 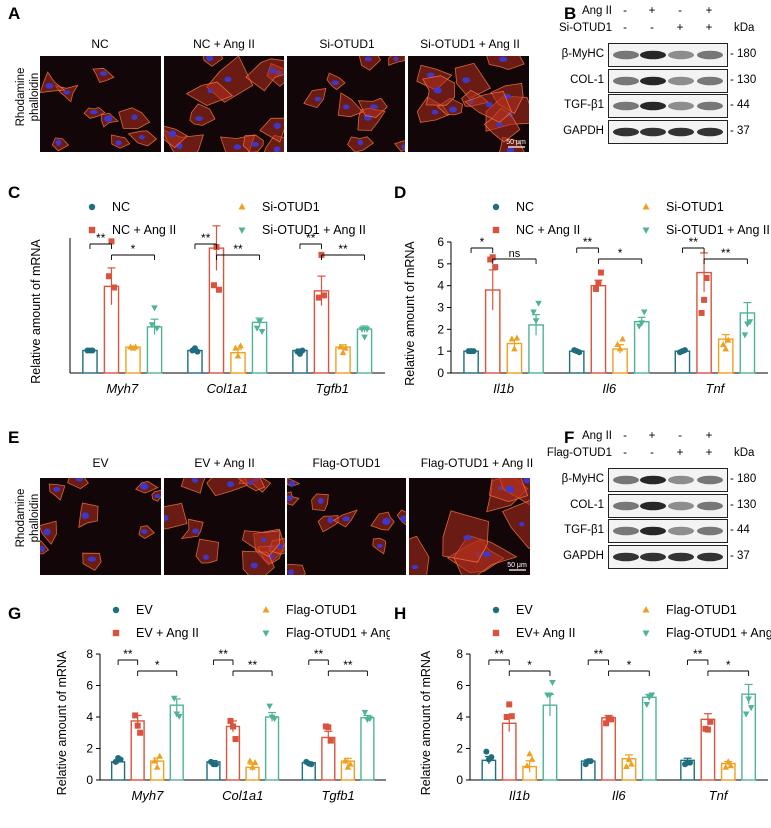 What do you see at coordinates (515, 254) in the screenshot?
I see `significance-label: ns` at bounding box center [515, 254].